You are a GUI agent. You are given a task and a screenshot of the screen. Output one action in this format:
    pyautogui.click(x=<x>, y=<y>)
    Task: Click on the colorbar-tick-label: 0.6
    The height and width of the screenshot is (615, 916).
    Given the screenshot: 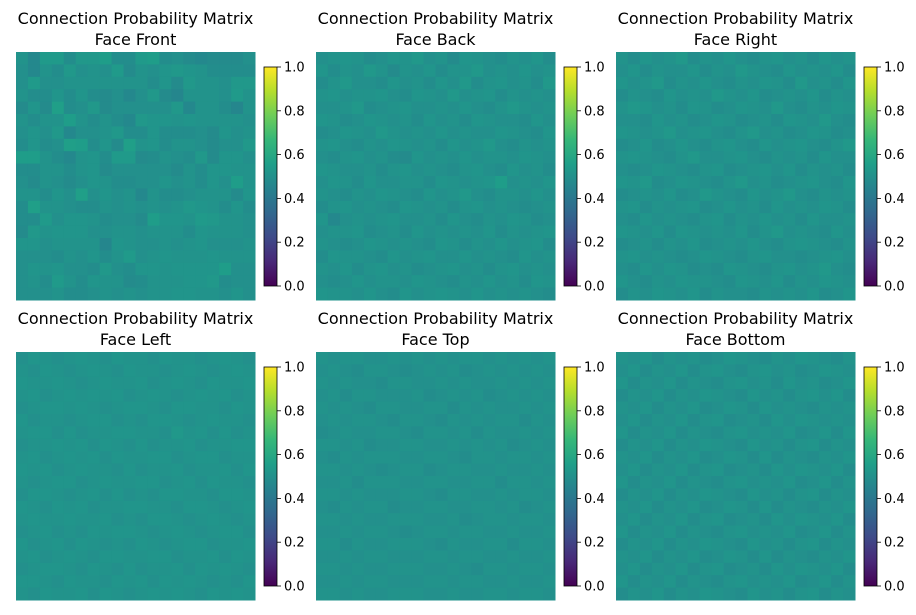 What is the action you would take?
    pyautogui.click(x=594, y=455)
    